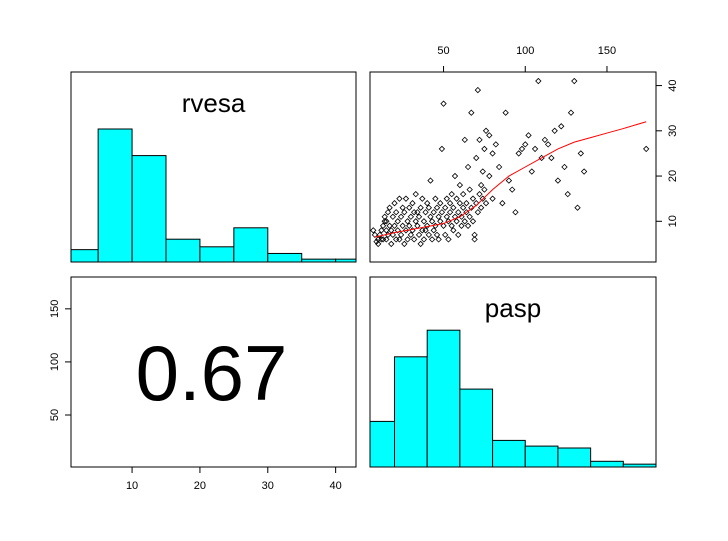 The width and height of the screenshot is (728, 541). What do you see at coordinates (673, 131) in the screenshot?
I see `y-tick-label: 30` at bounding box center [673, 131].